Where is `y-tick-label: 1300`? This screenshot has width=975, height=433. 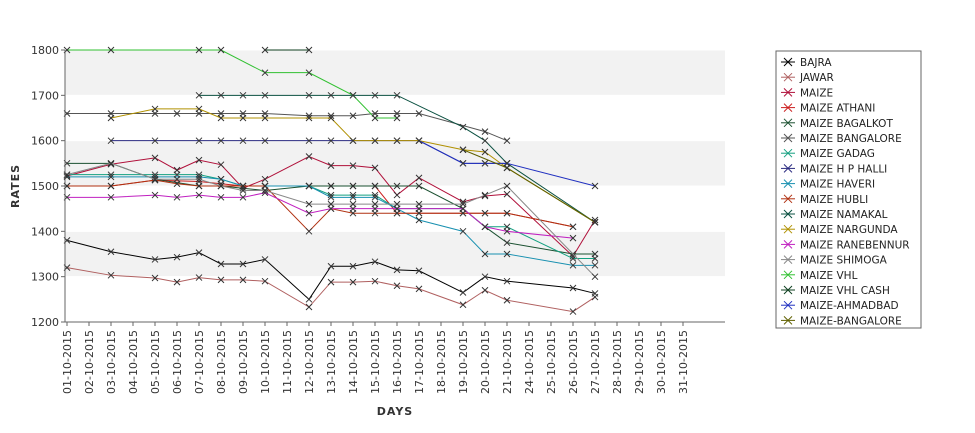
y-tick-label: 1300 is located at coordinates (45, 277).